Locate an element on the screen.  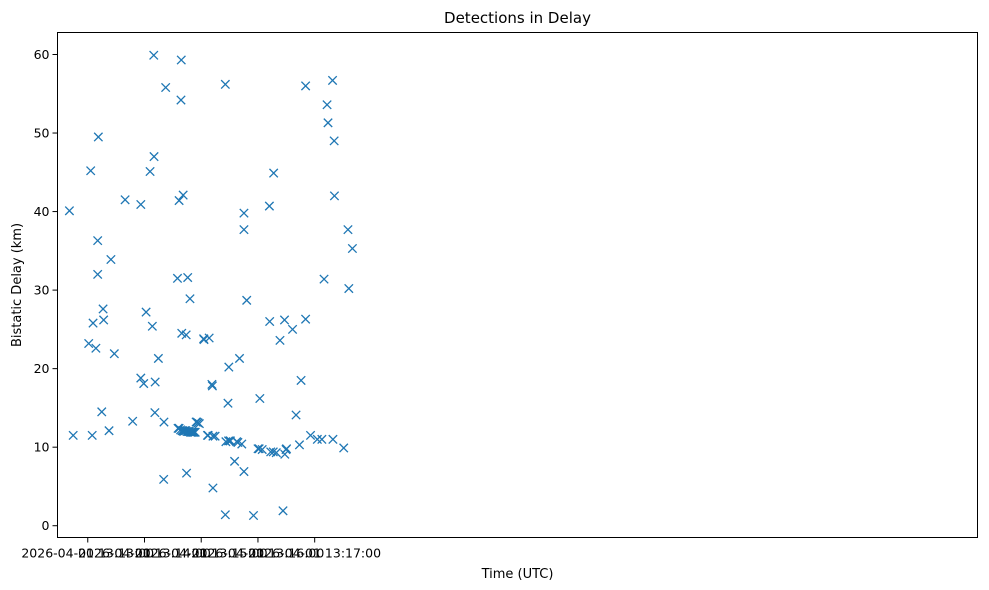
y-tick-label: 30 is located at coordinates (42, 290).